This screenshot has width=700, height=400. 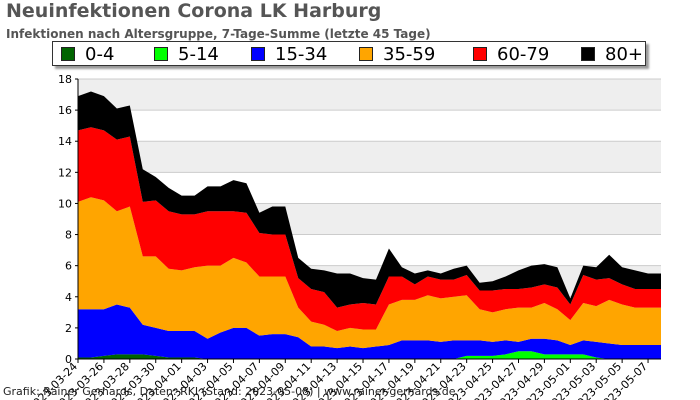 I want to click on legend-item-60-79: 60-79, so click(x=511, y=54).